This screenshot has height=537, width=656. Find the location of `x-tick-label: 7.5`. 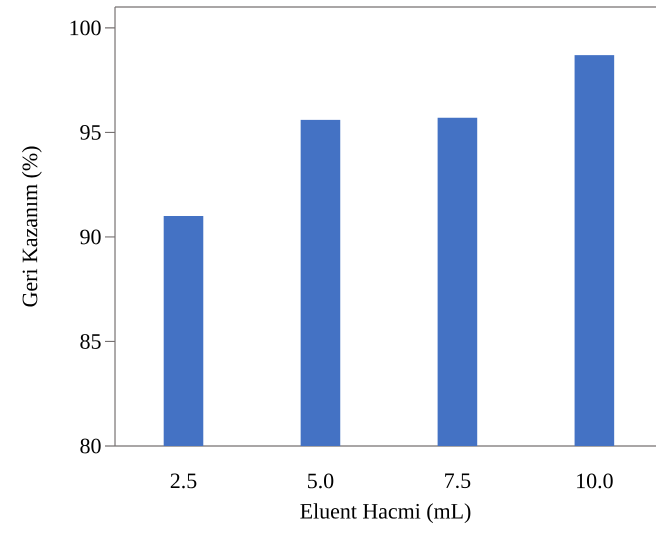

x-tick-label: 7.5 is located at coordinates (457, 481).